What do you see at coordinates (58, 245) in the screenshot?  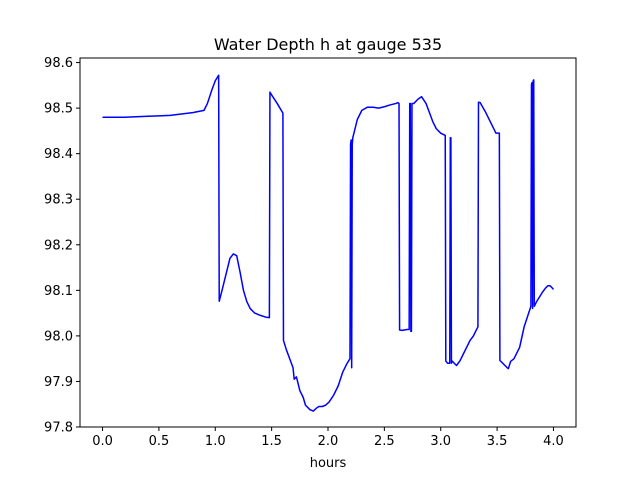 I see `y-tick-label: 98.2` at bounding box center [58, 245].